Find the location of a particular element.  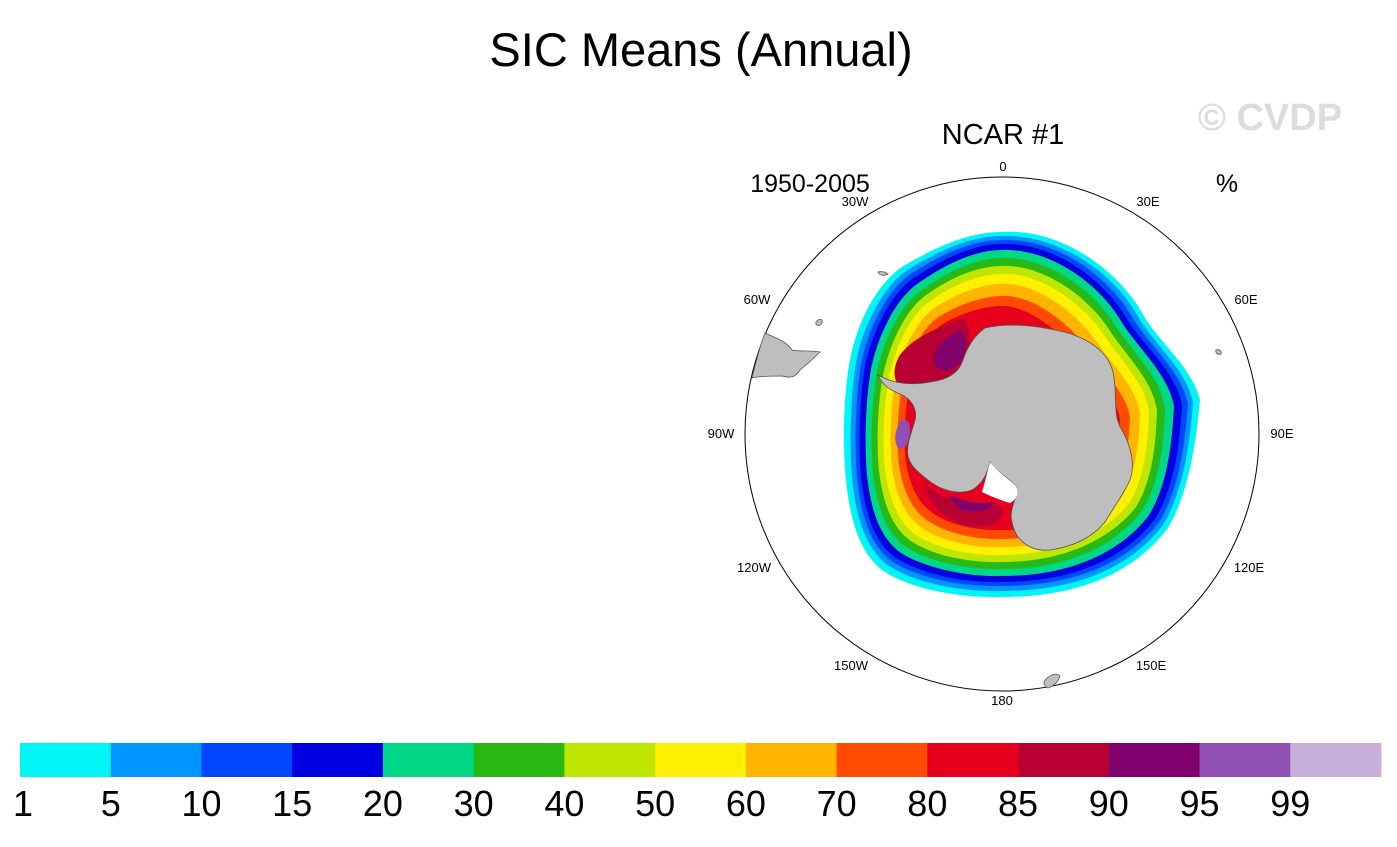

colorbar-label-70: 70 is located at coordinates (837, 803).